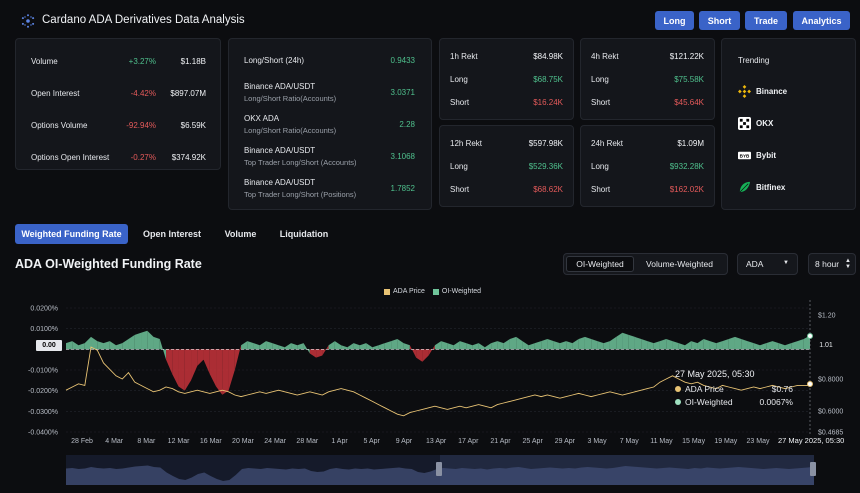 The height and width of the screenshot is (493, 860). What do you see at coordinates (456, 291) in the screenshot?
I see `legend-oi-weighted: OI-Weighted` at bounding box center [456, 291].